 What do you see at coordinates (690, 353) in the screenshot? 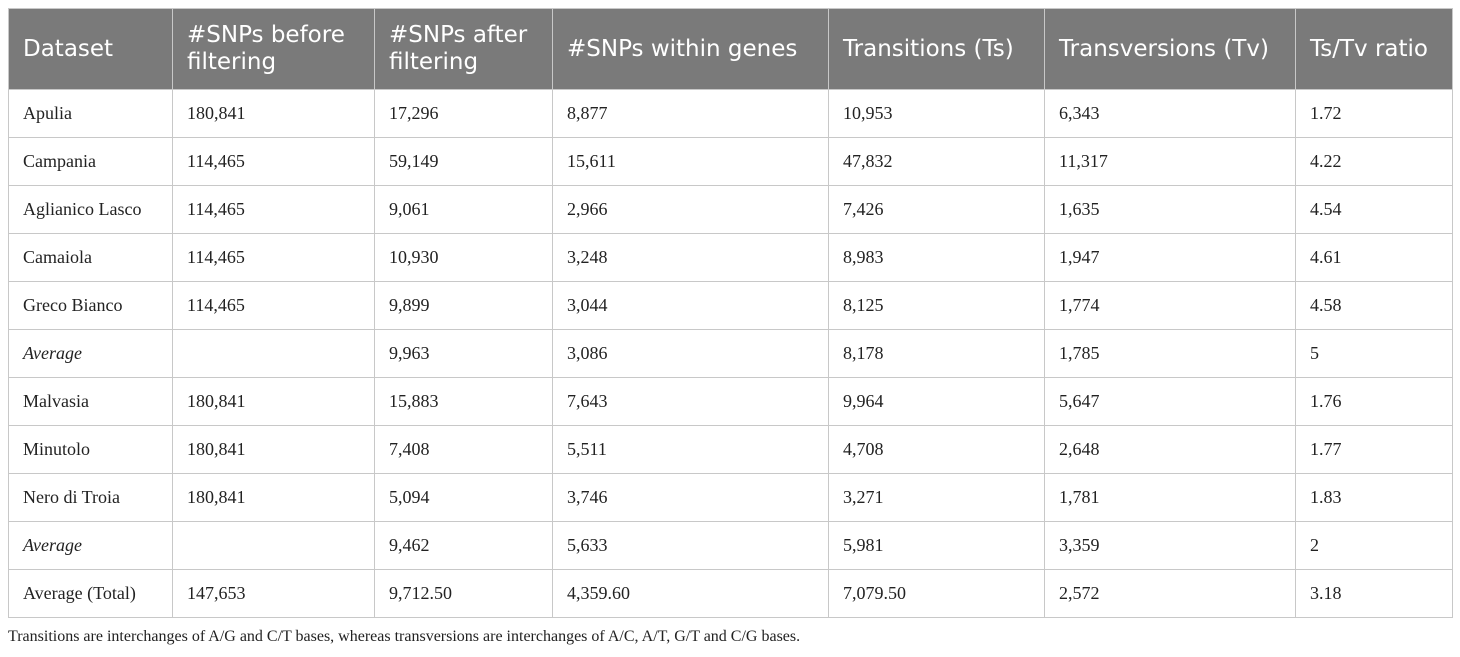
I see `cell-snps-within-genes: 3,086` at bounding box center [690, 353].